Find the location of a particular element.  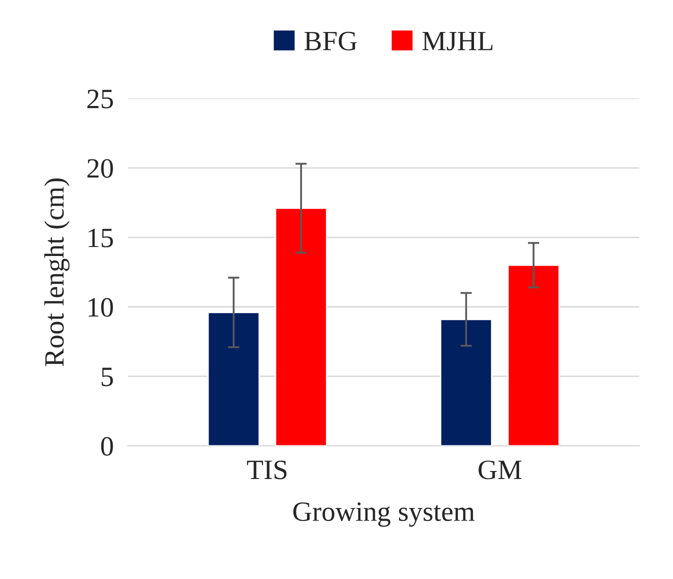

y-tick-label: 5 is located at coordinates (107, 377).